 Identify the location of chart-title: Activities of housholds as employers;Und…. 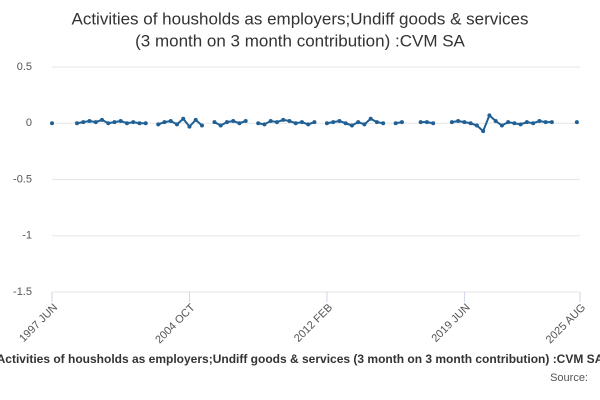
(299, 18).